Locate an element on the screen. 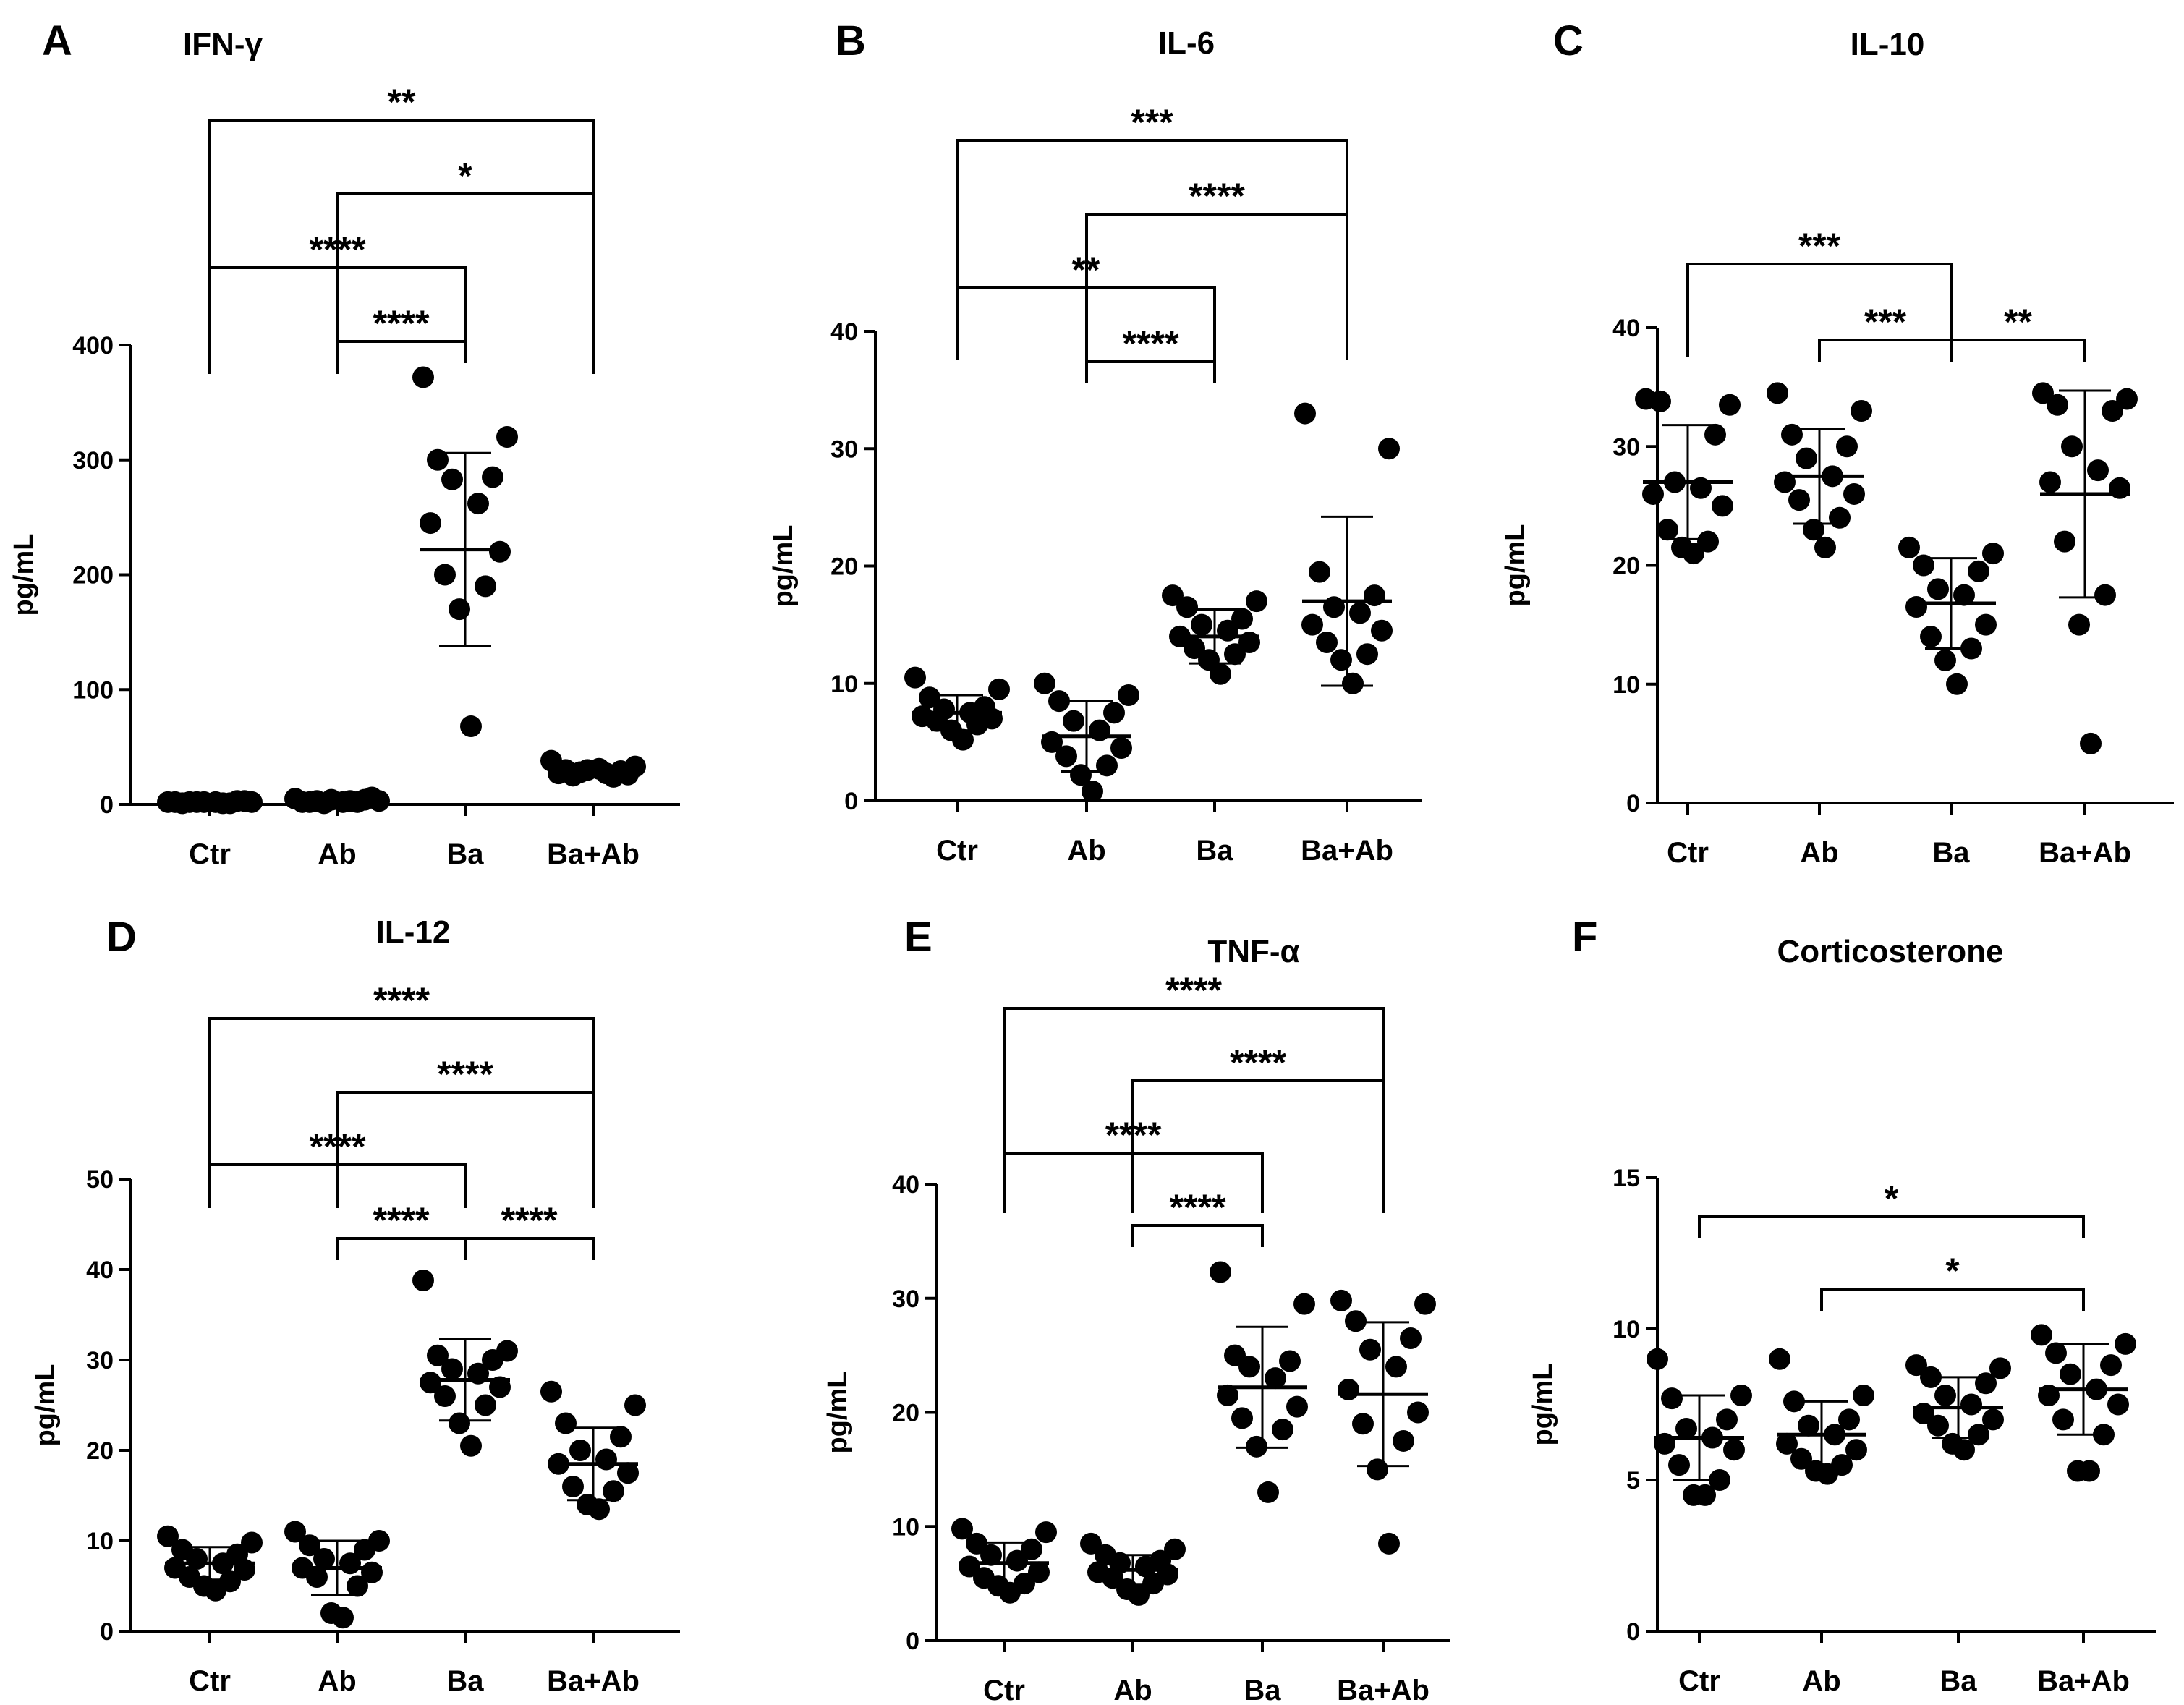  y-tick-label: 15 is located at coordinates (1626, 1178).